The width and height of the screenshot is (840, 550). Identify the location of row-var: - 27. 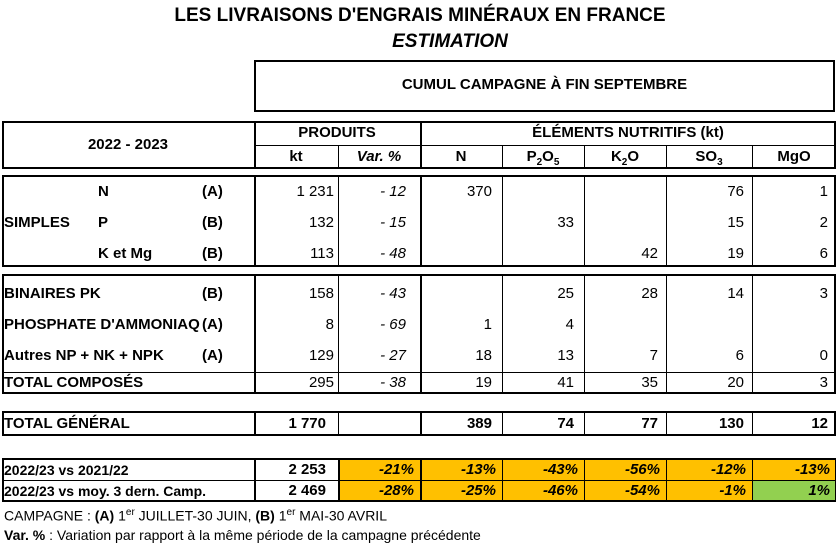
(393, 355).